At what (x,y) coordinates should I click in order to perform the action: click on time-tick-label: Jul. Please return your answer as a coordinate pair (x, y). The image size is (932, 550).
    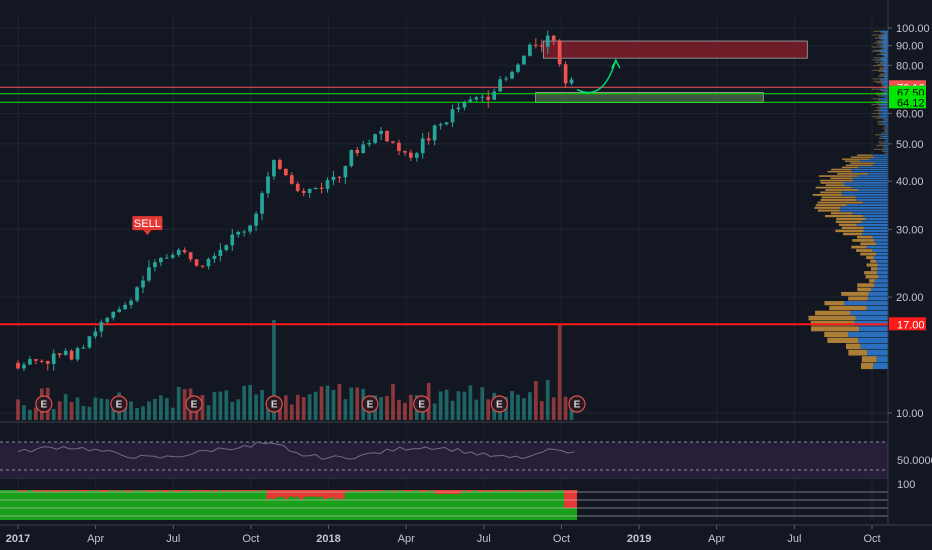
    Looking at the image, I should click on (173, 539).